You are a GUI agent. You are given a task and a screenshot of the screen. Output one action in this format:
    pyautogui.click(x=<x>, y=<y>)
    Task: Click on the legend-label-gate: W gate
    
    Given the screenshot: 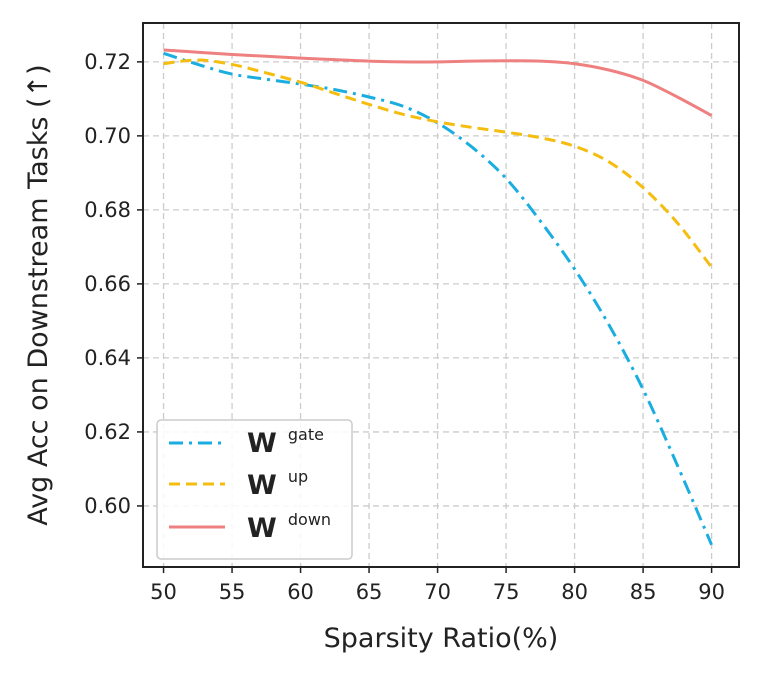 What is the action you would take?
    pyautogui.click(x=285, y=442)
    